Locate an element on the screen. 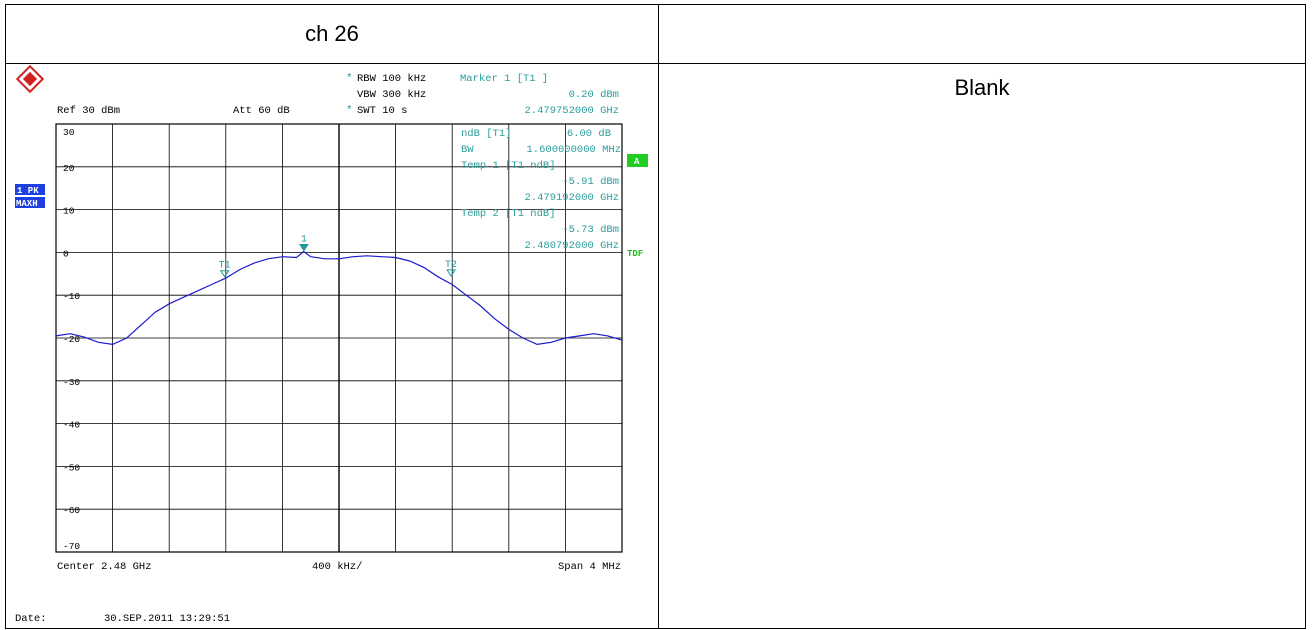 The height and width of the screenshot is (630, 1312). y-tick-label: -40 is located at coordinates (71, 425).